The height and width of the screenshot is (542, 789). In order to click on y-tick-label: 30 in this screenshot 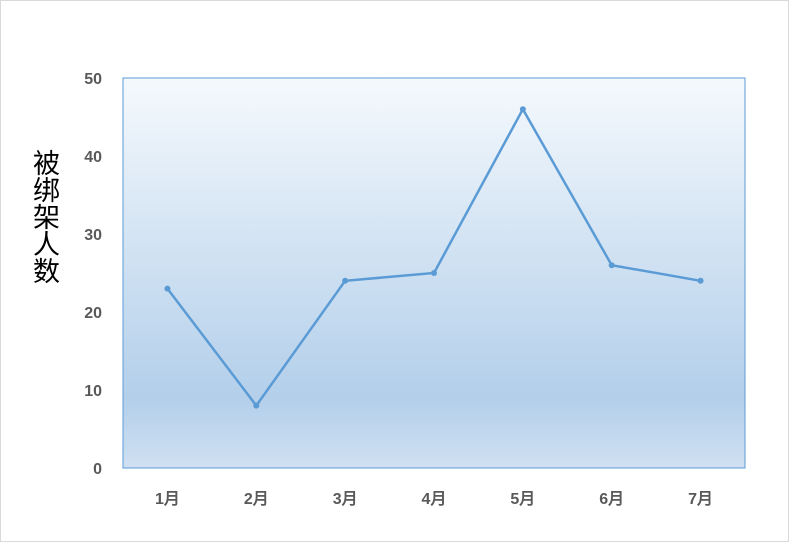, I will do `click(93, 235)`.